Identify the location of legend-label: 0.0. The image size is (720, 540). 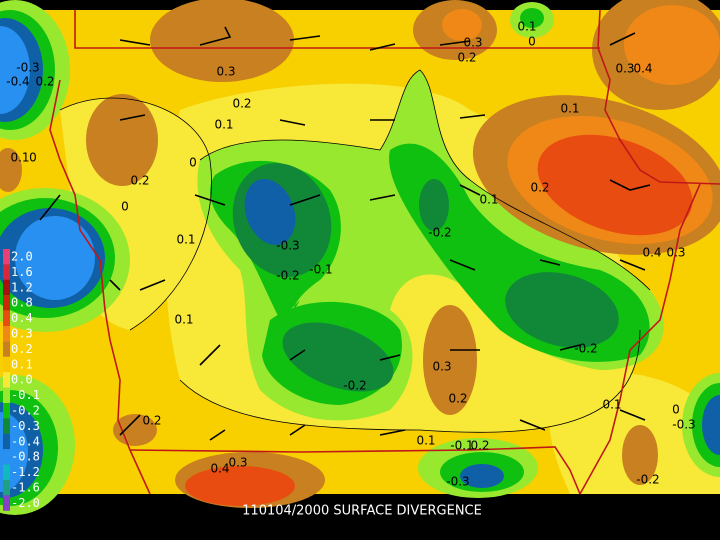
(22, 380).